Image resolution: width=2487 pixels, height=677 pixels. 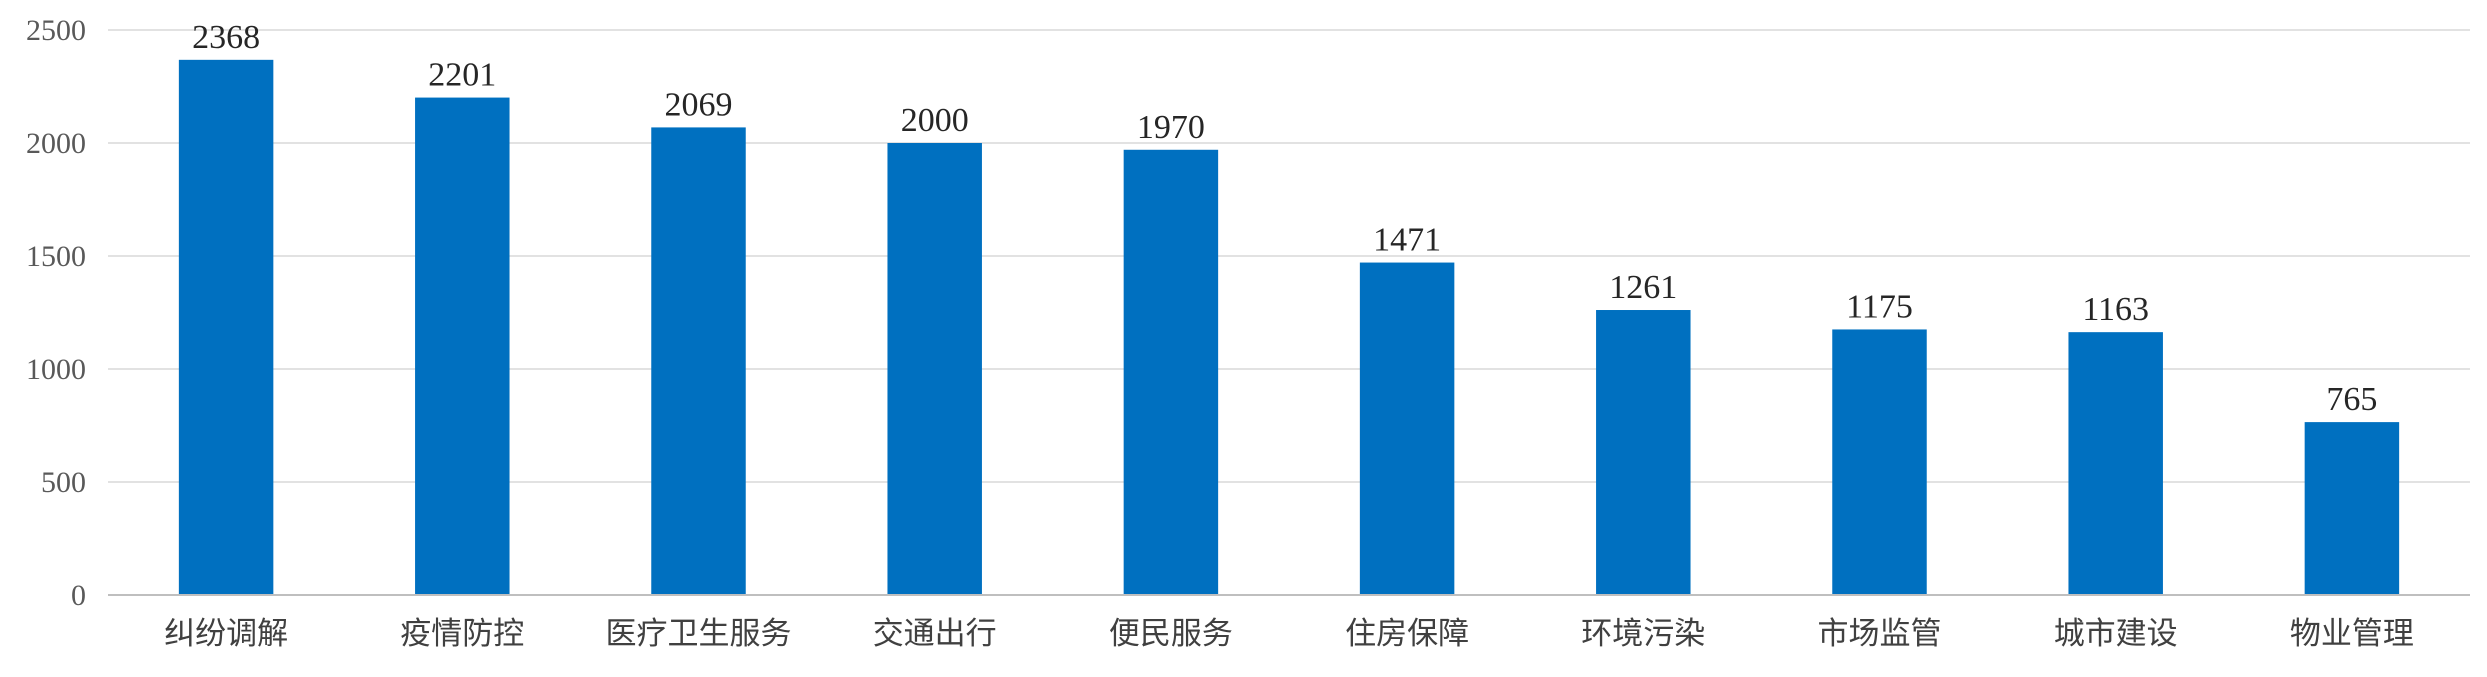 What do you see at coordinates (1643, 634) in the screenshot?
I see `category-label: 环境污染` at bounding box center [1643, 634].